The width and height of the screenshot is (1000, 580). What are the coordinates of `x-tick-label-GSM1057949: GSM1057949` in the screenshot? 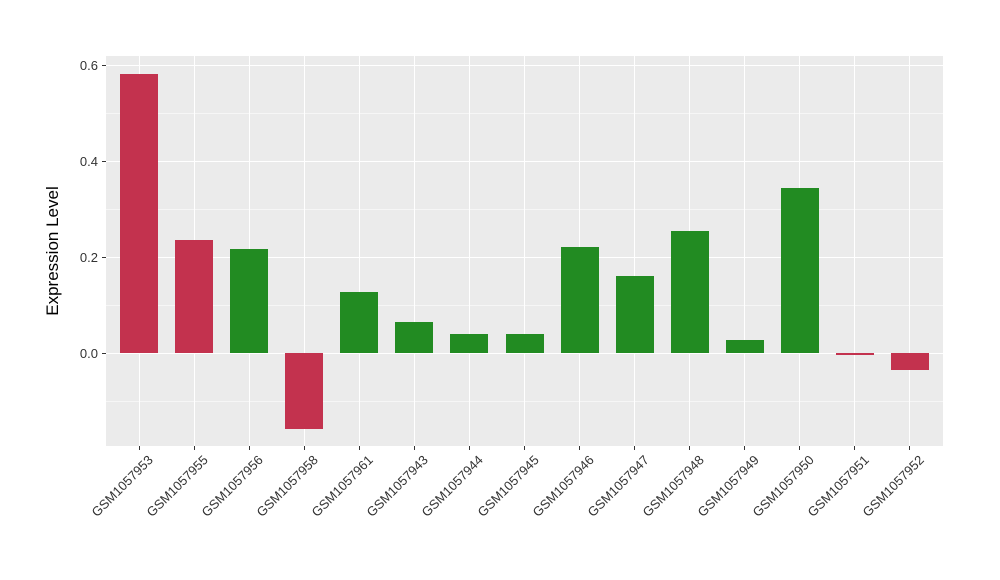 It's located at (728, 486).